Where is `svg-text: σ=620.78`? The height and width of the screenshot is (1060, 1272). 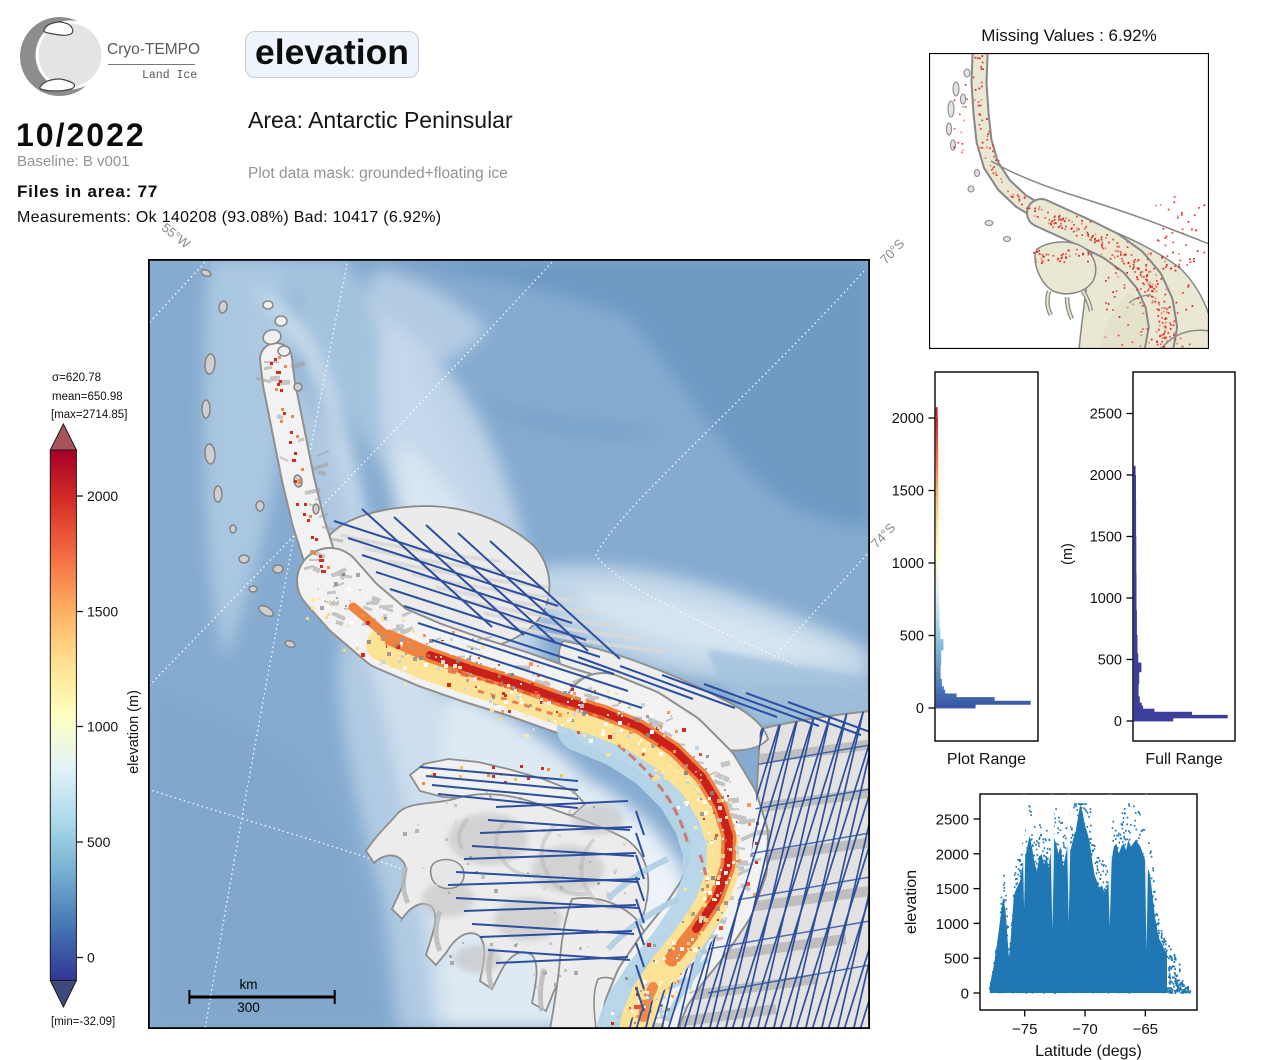 svg-text: σ=620.78 is located at coordinates (76, 378).